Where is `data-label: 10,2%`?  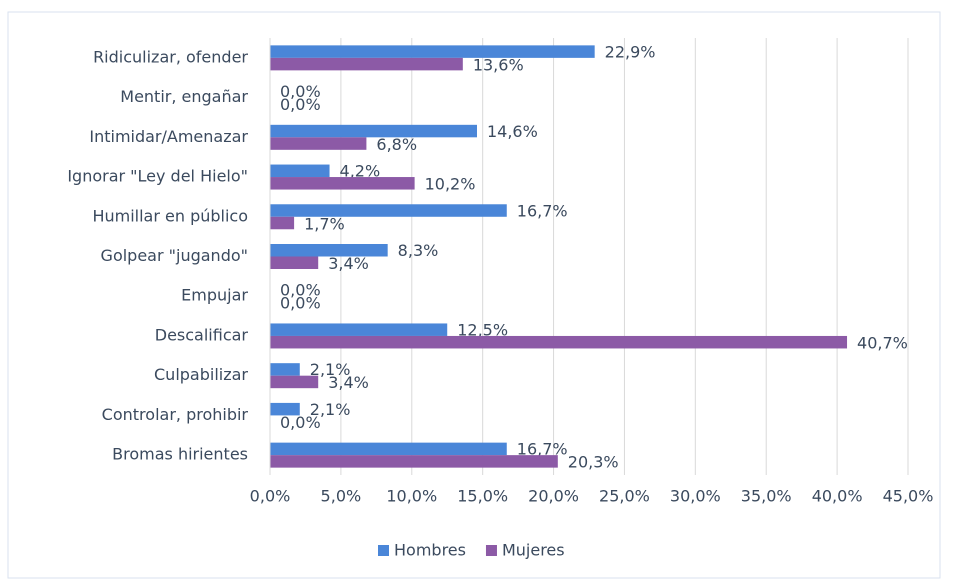 data-label: 10,2% is located at coordinates (450, 184).